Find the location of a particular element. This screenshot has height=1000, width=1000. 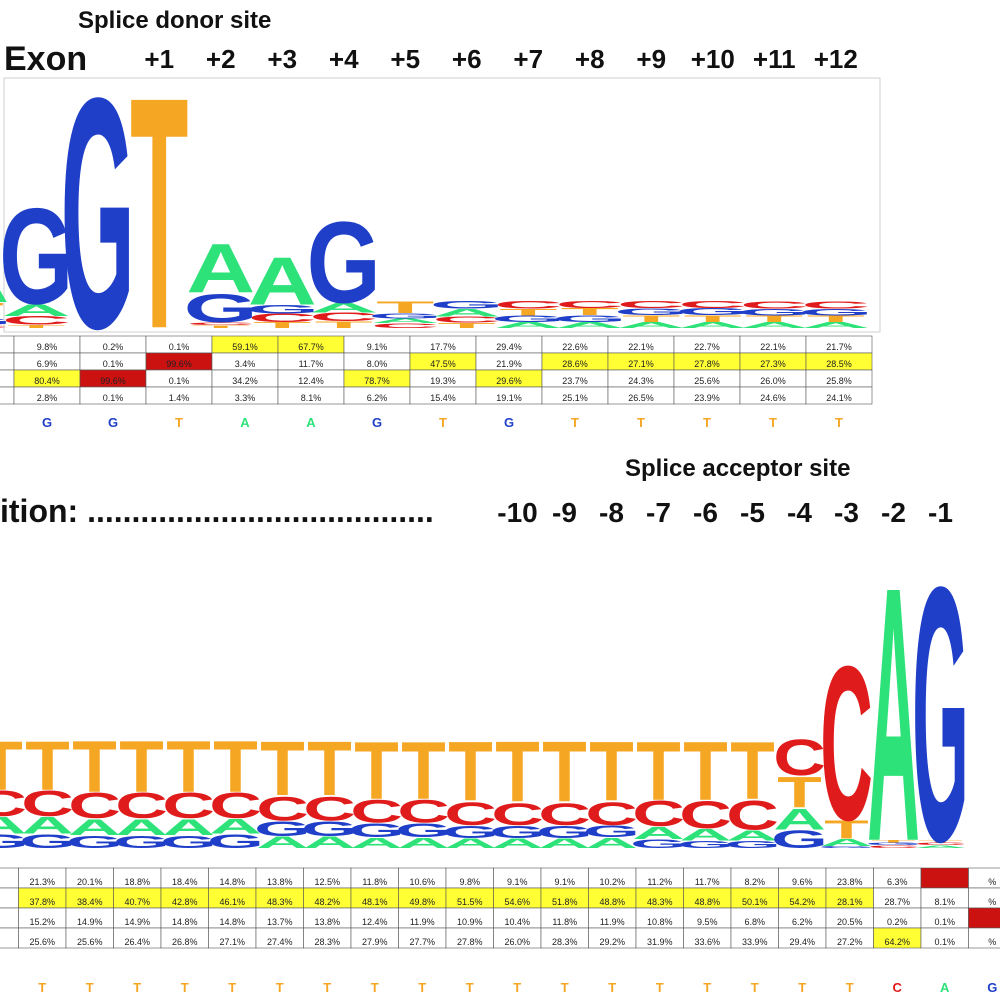

table-cell-value: 23.9% is located at coordinates (707, 398).